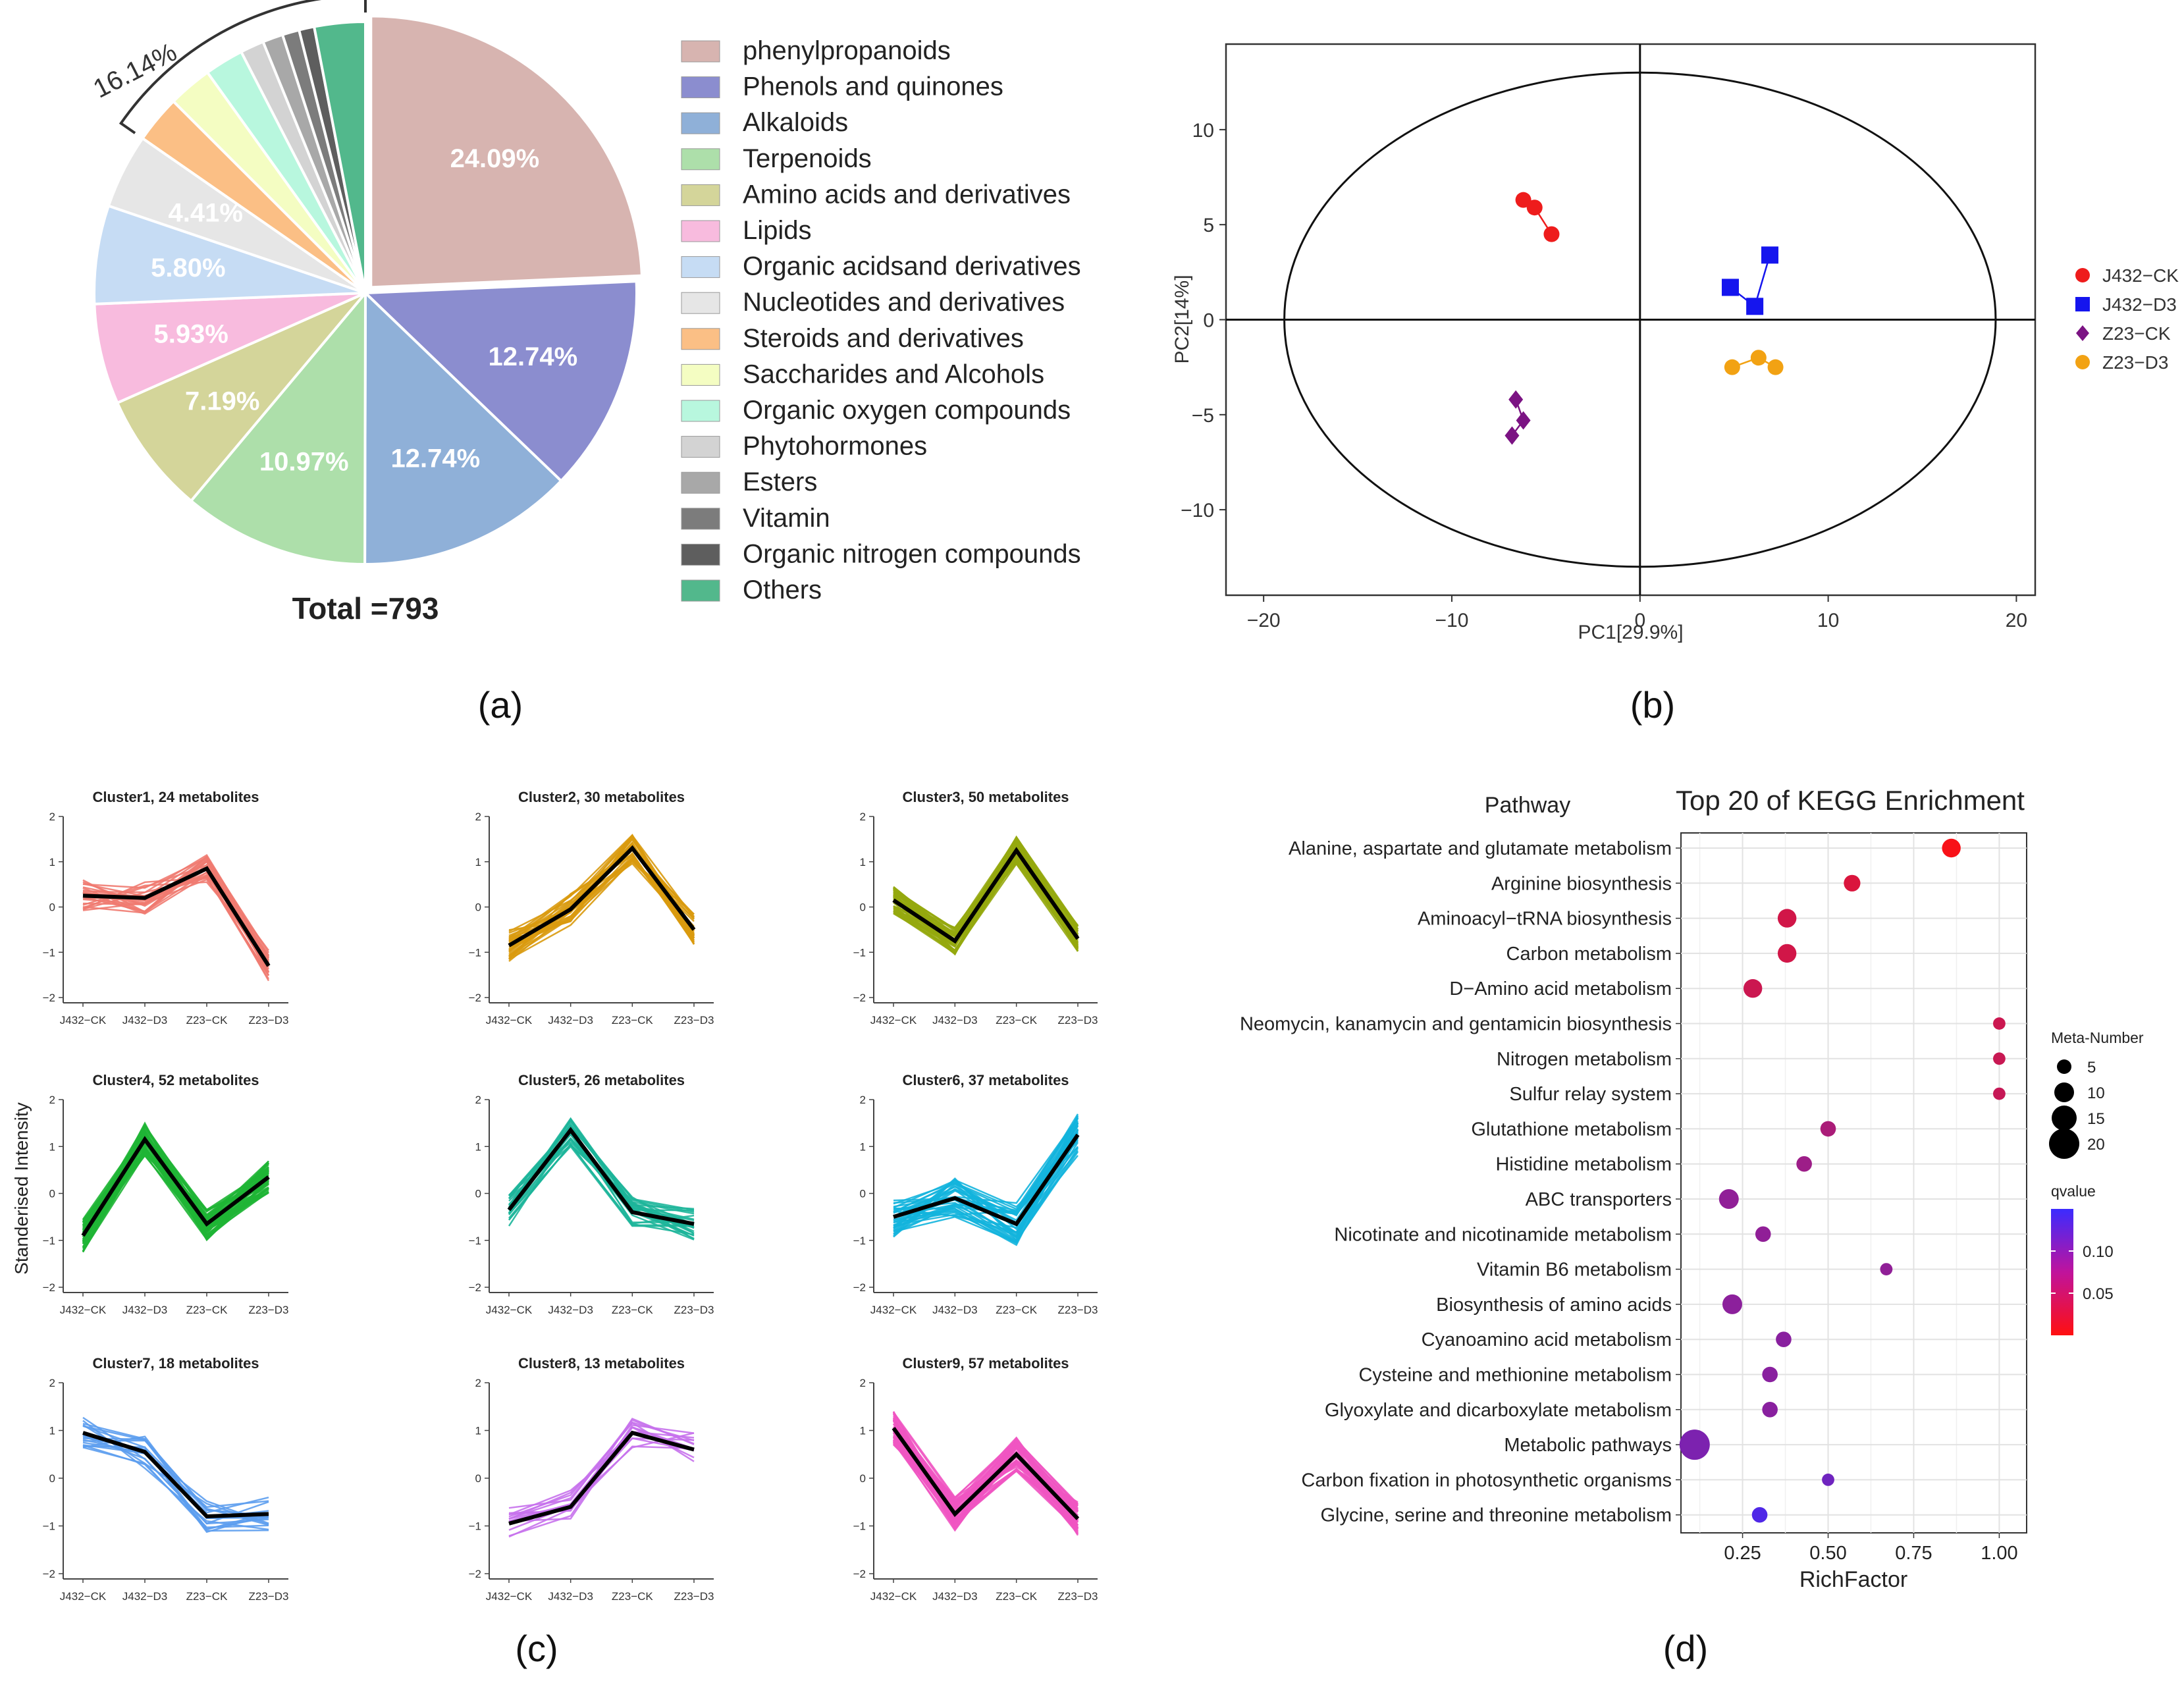  I want to click on pie-slice-label: 5.93%, so click(190, 334).